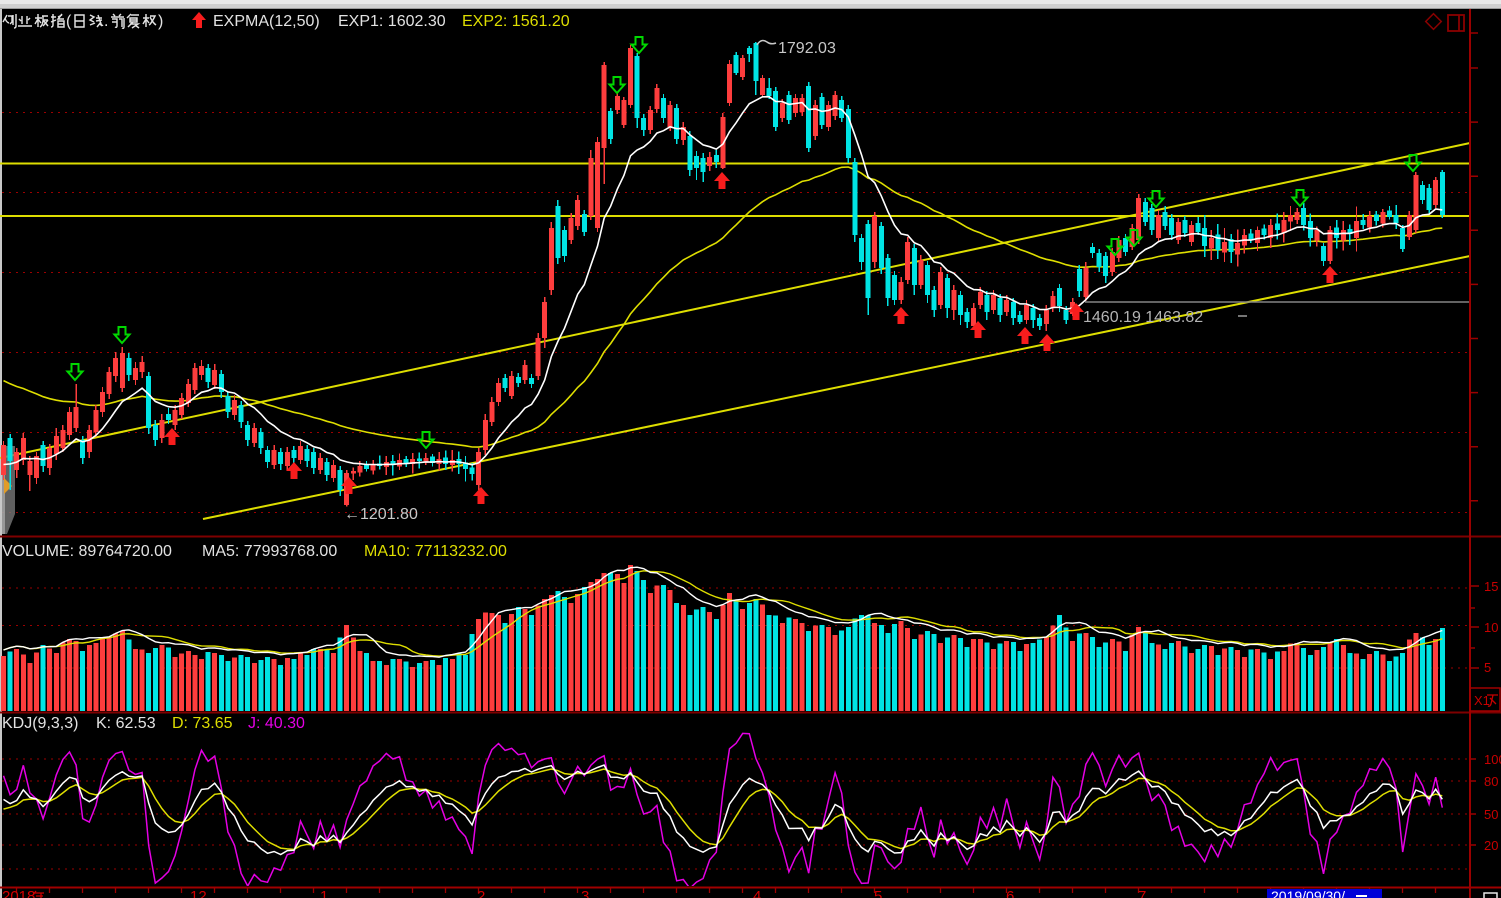 The width and height of the screenshot is (1501, 898). Describe the element at coordinates (87, 551) in the screenshot. I see `svg-text: VOLUME: 89764720.00` at that location.